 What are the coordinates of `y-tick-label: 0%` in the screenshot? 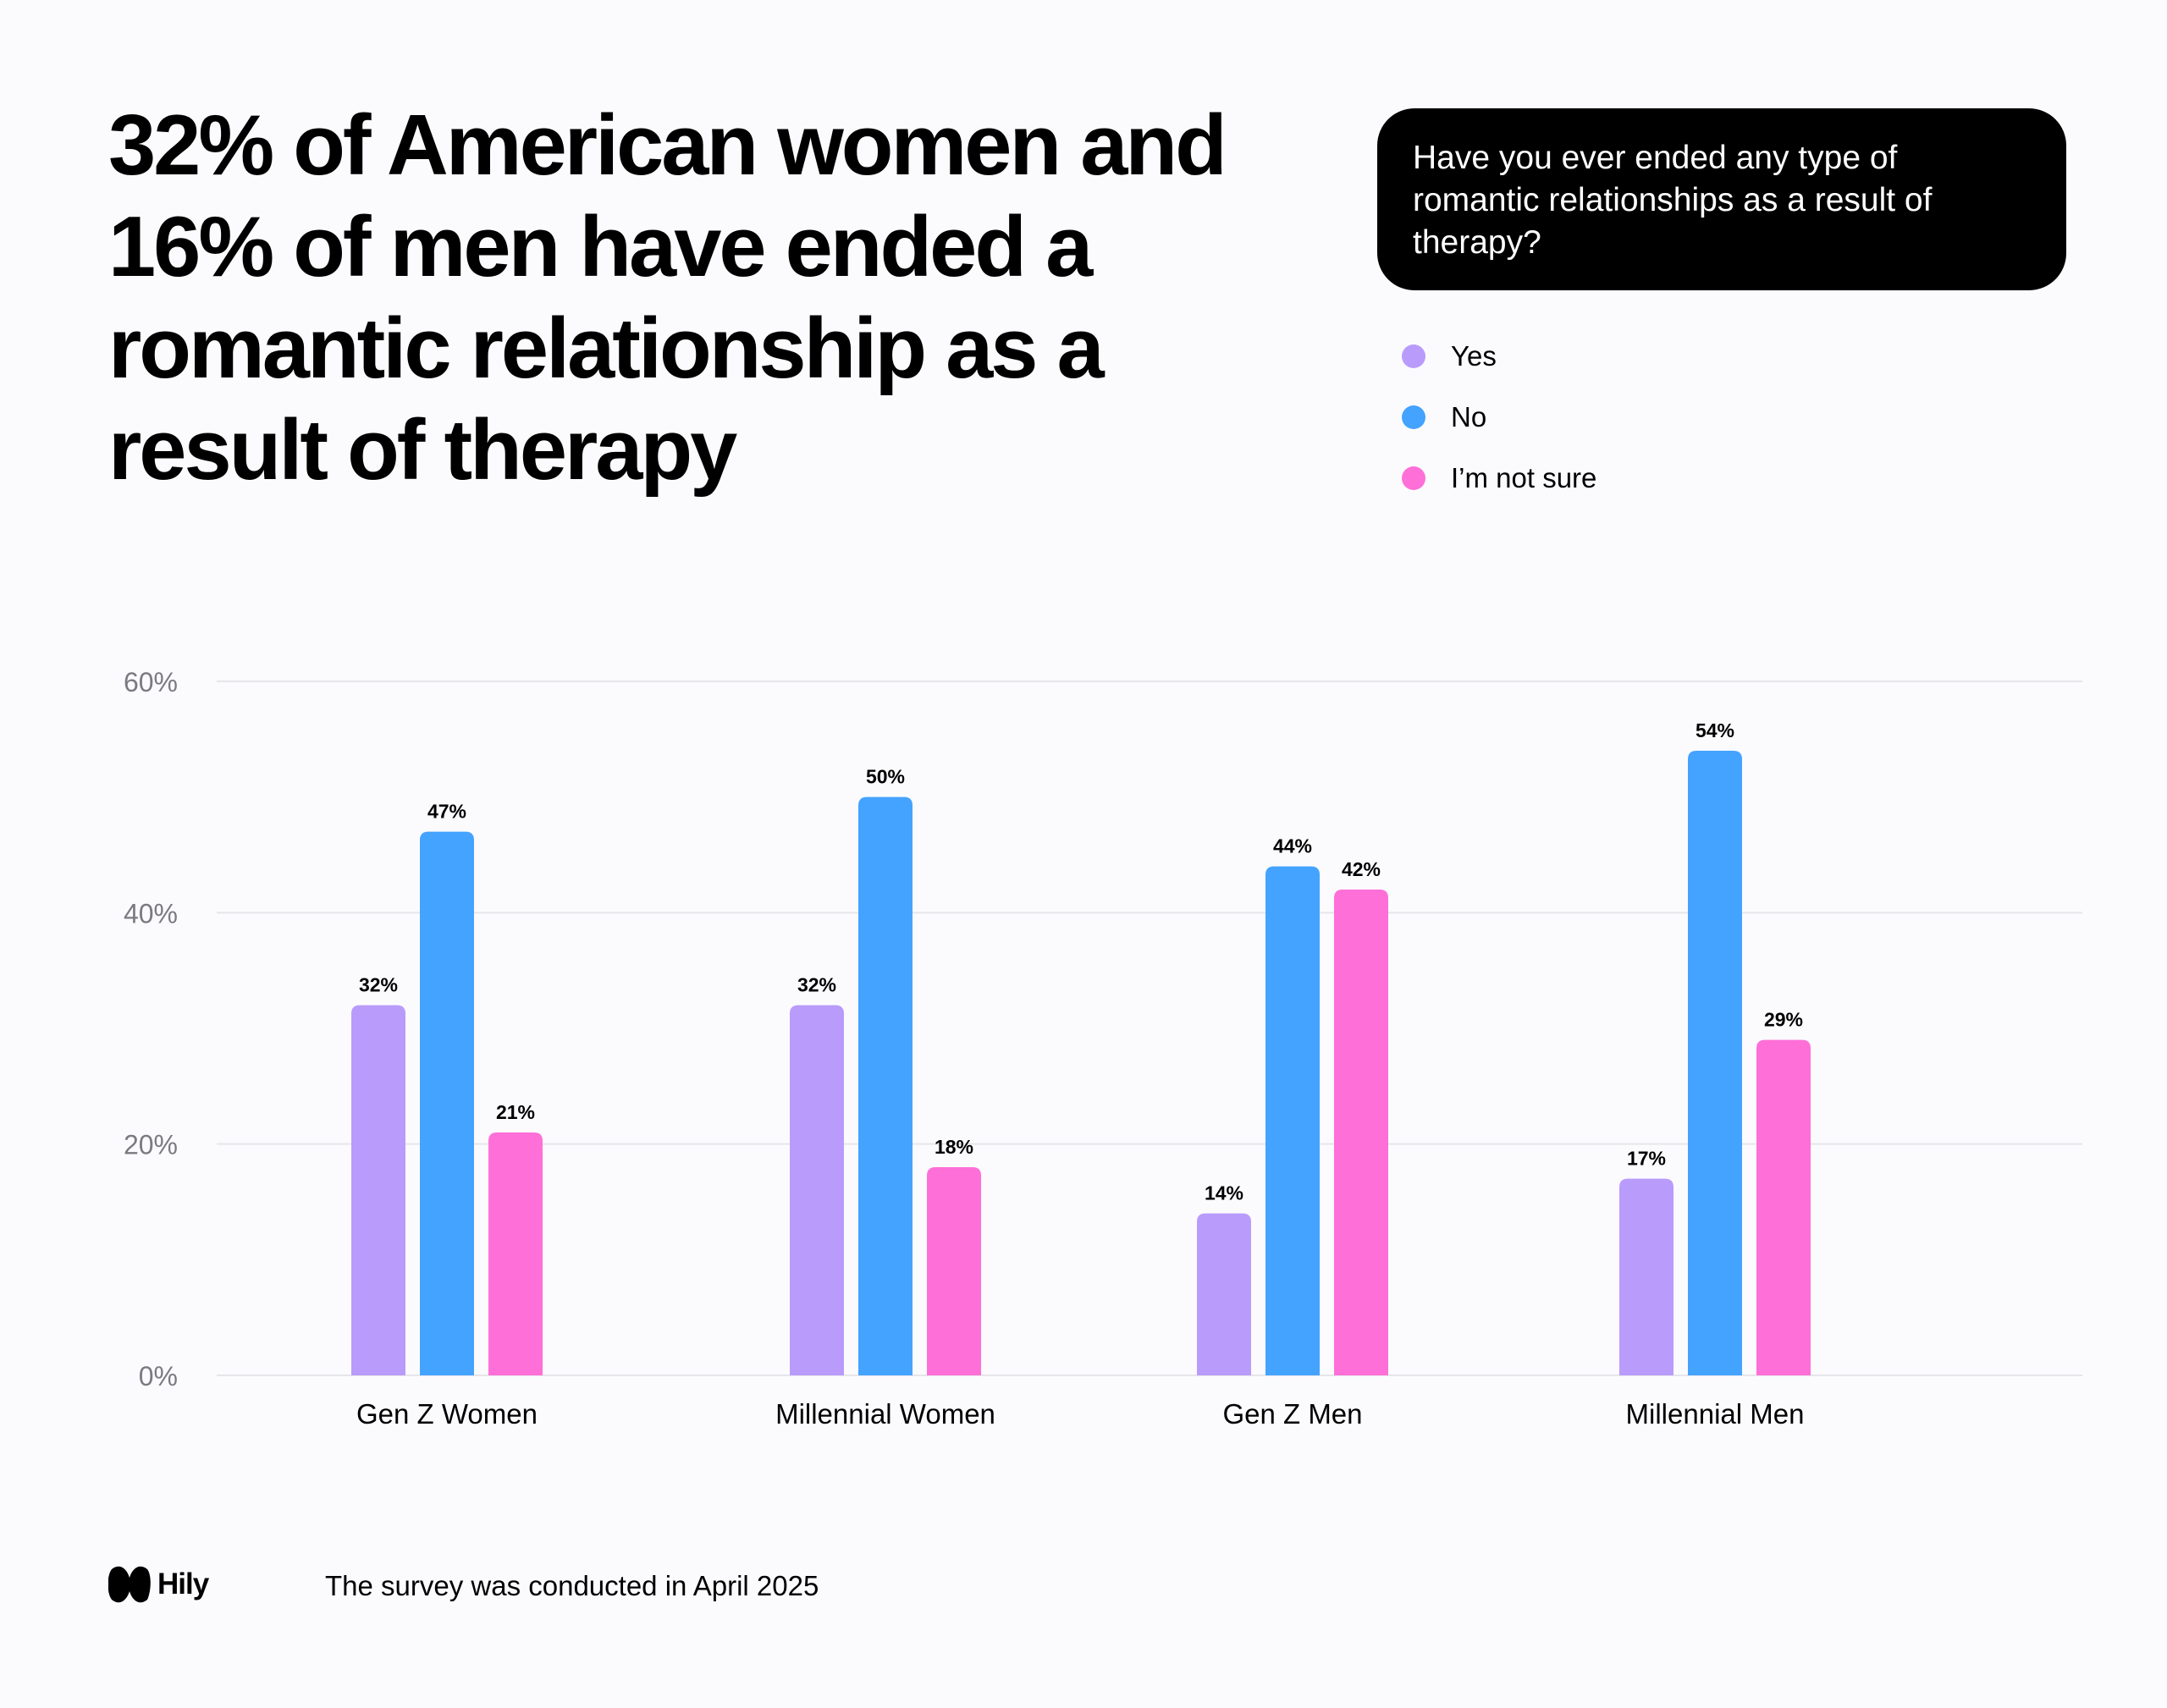 It's located at (158, 1376).